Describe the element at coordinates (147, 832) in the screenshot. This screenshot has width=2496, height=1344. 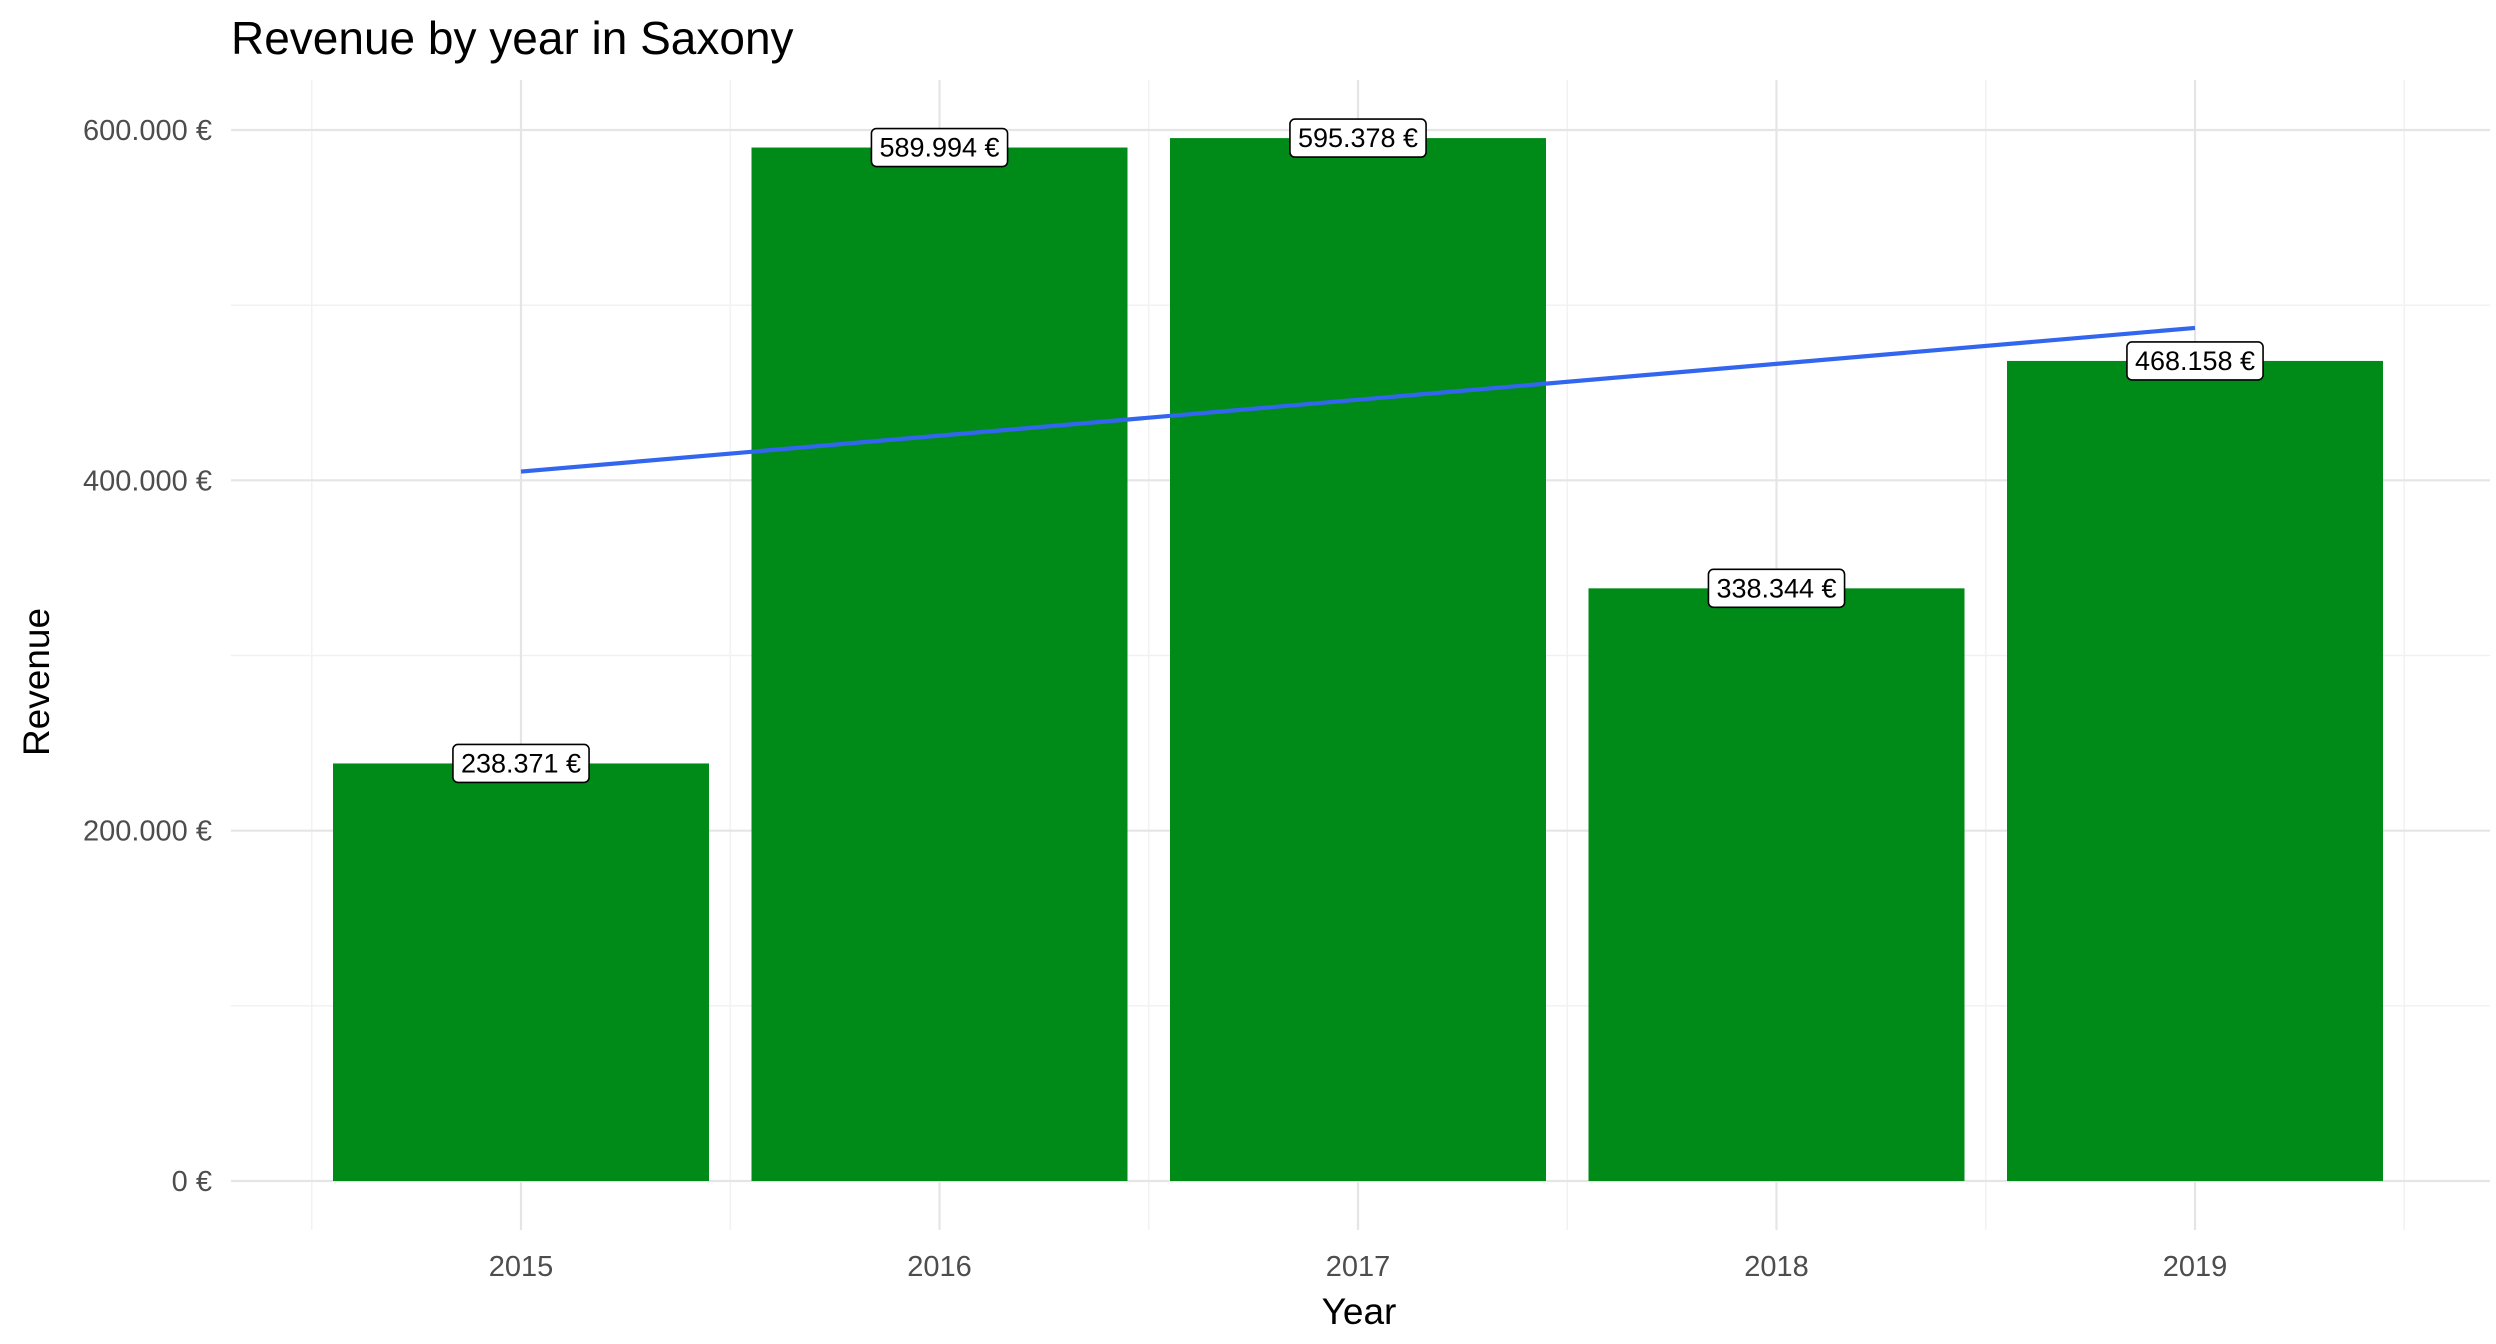
I see `y-tick-label: 200.000 €` at that location.